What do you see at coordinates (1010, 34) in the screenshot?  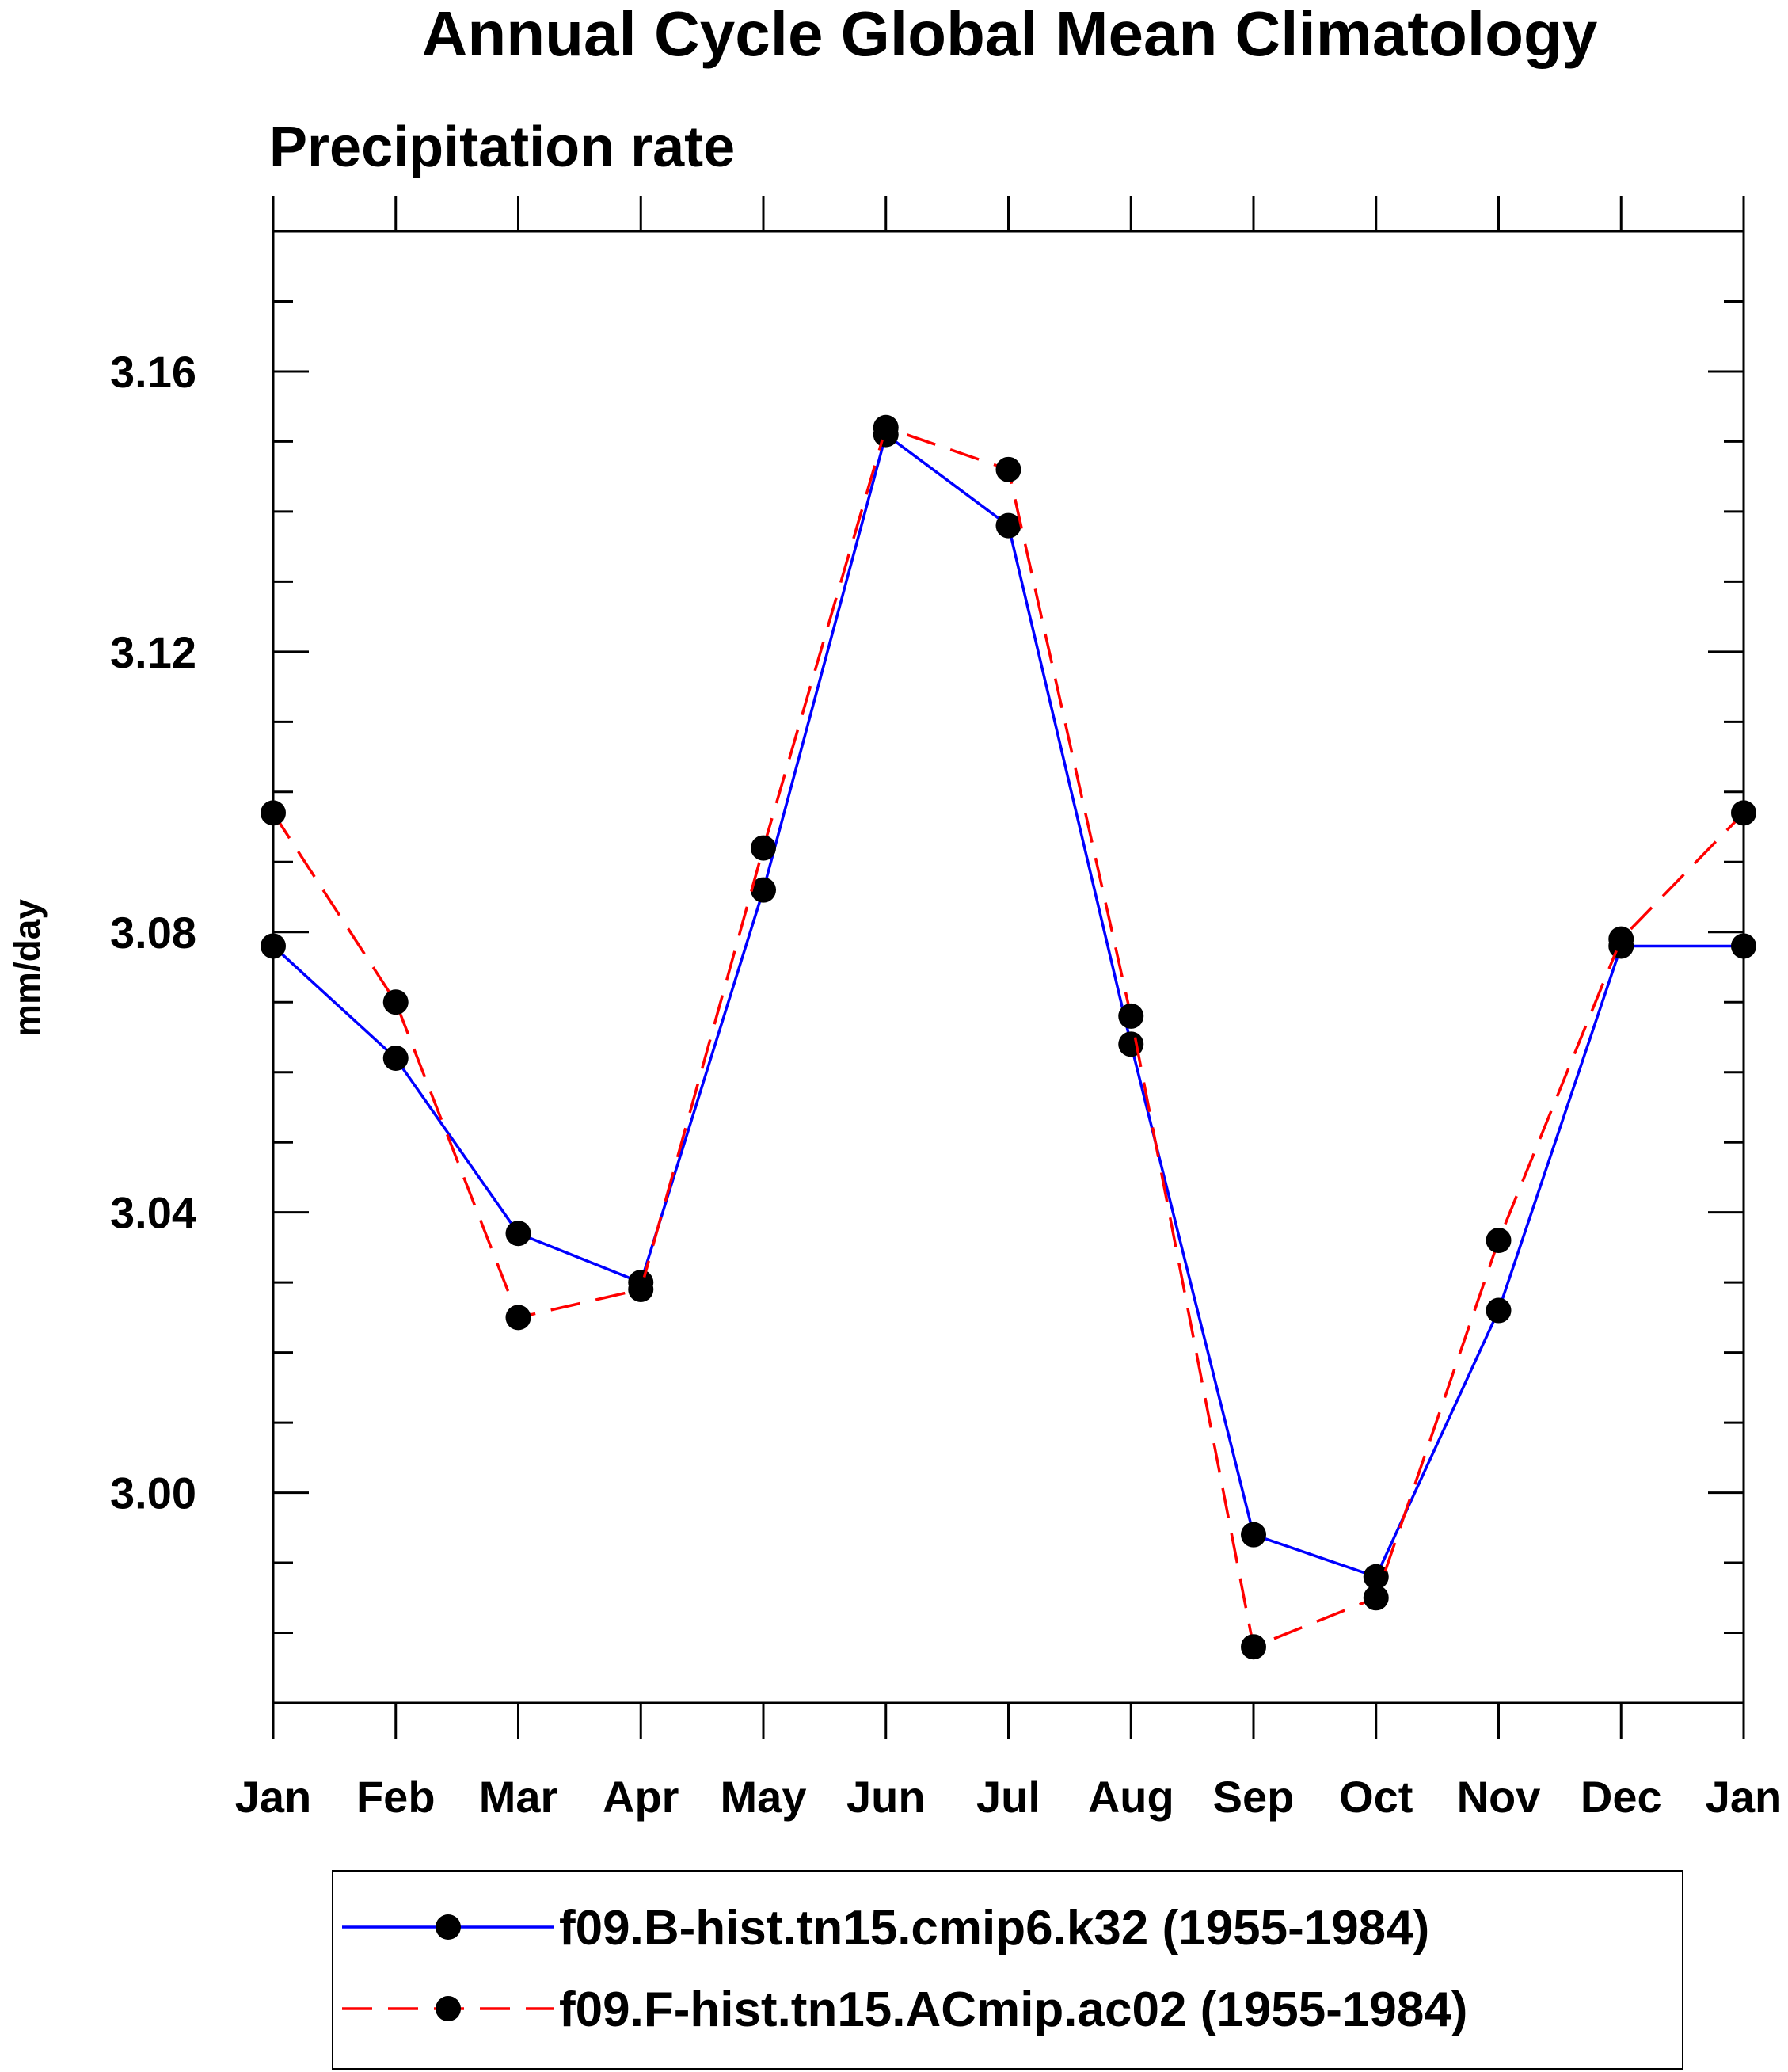 I see `chart-title: Annual Cycle Global Mean Climatology` at bounding box center [1010, 34].